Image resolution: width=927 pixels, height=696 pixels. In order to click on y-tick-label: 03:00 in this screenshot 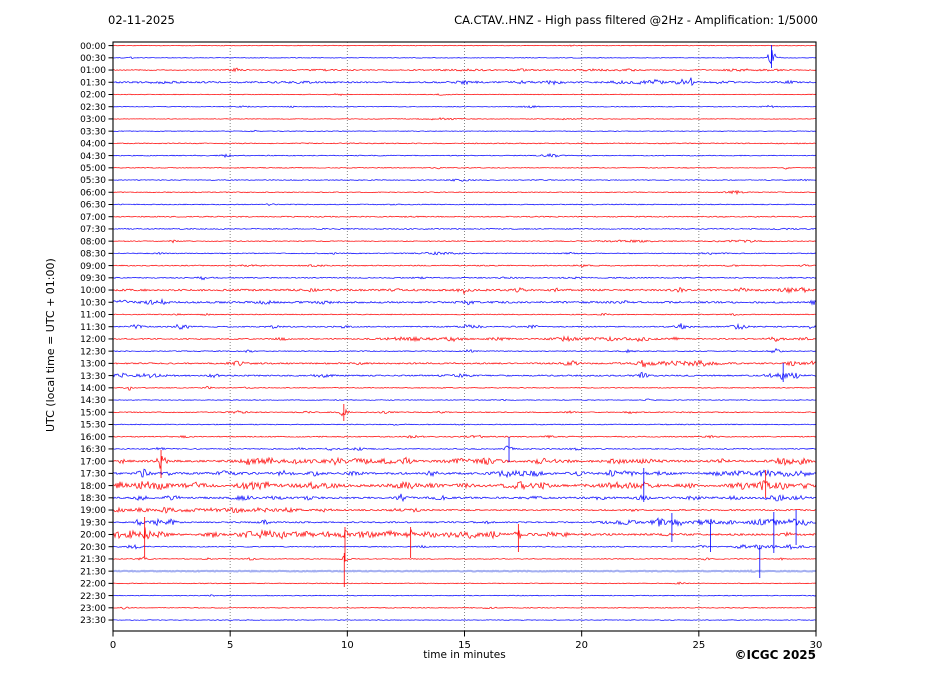, I will do `click(93, 120)`.